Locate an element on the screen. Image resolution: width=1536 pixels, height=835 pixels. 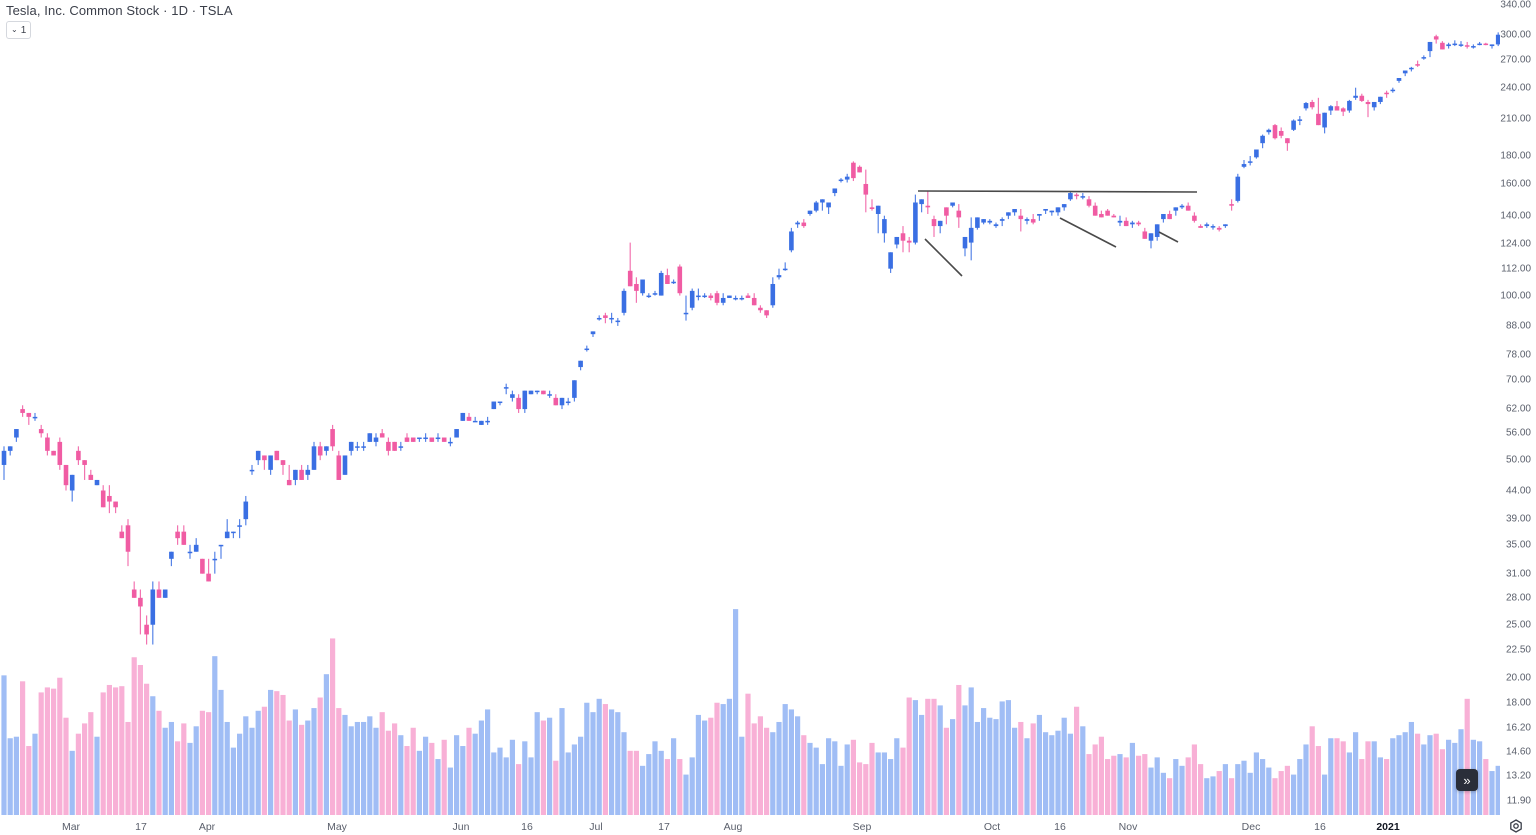
scroll-to-realtime-button: » is located at coordinates (1467, 780).